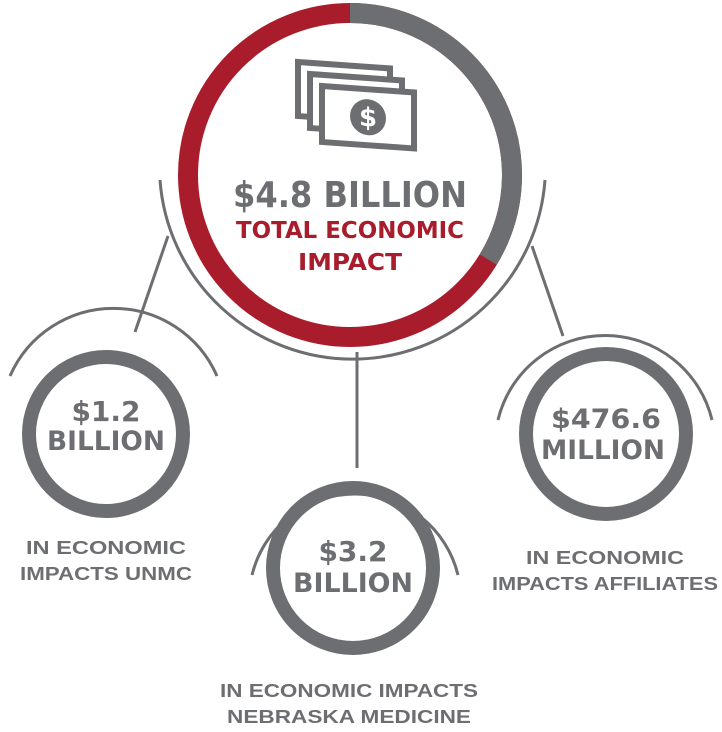  I want to click on unmc-amount: $1.2, so click(105, 411).